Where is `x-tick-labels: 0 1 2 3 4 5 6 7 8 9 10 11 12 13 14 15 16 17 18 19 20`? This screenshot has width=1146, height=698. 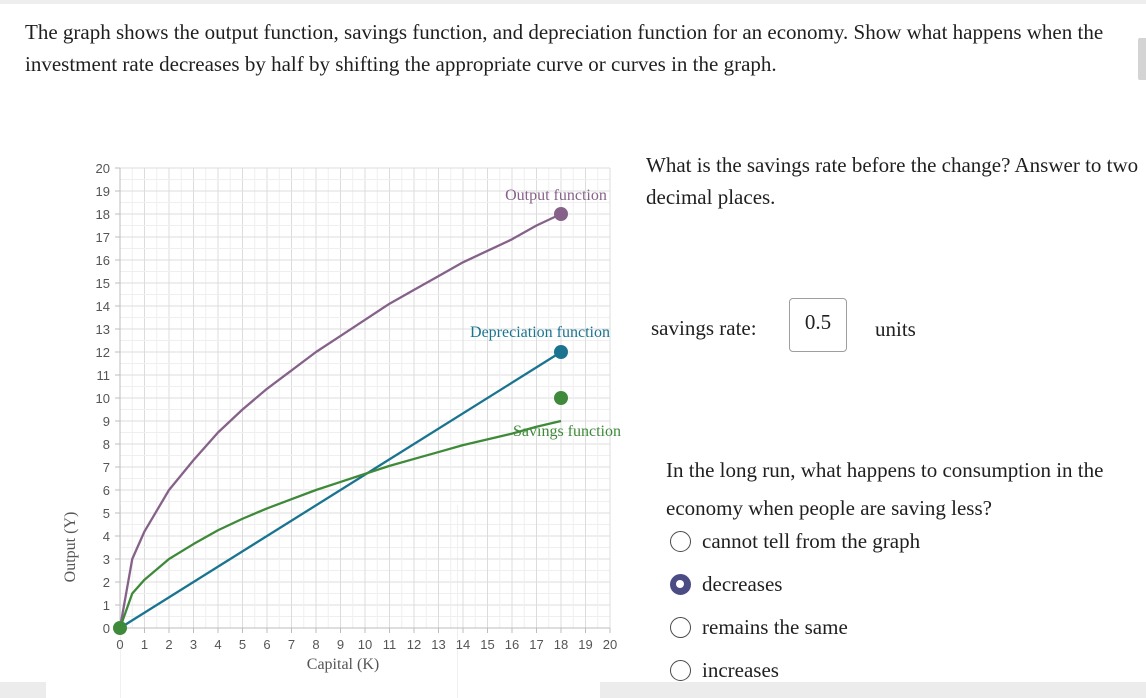 x-tick-labels: 0 1 2 3 4 5 6 7 8 9 10 11 12 13 14 15 16 17 18 19 20 is located at coordinates (366, 640).